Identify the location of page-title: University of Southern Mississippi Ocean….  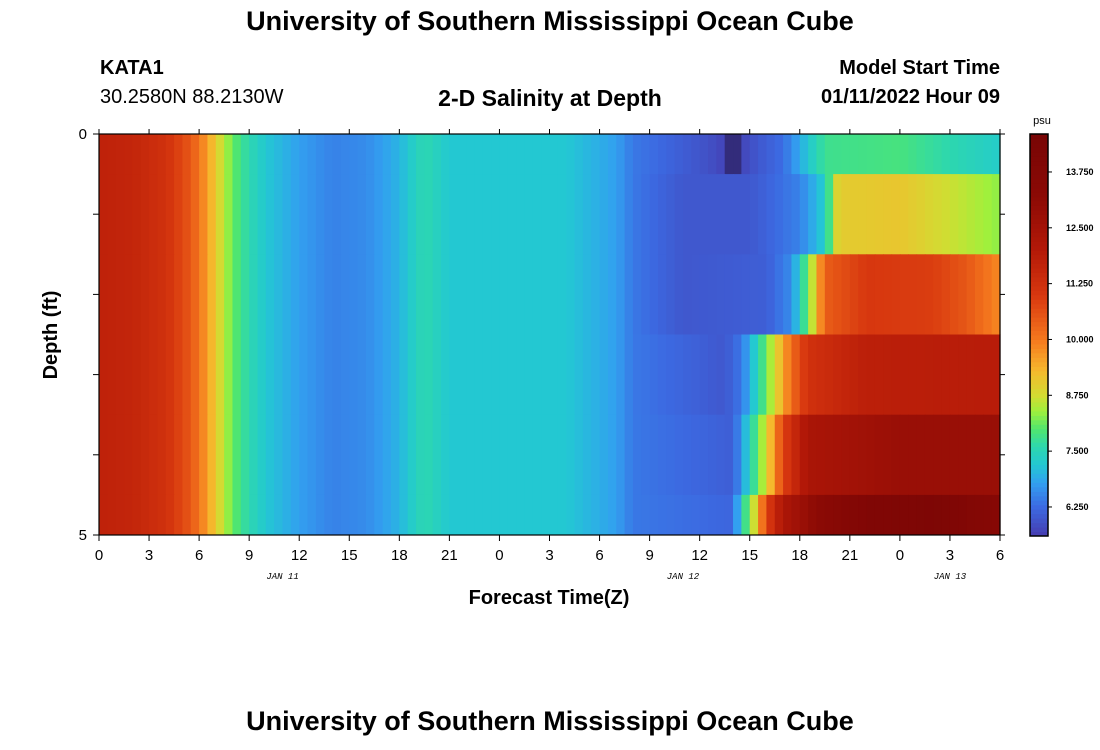
(550, 21).